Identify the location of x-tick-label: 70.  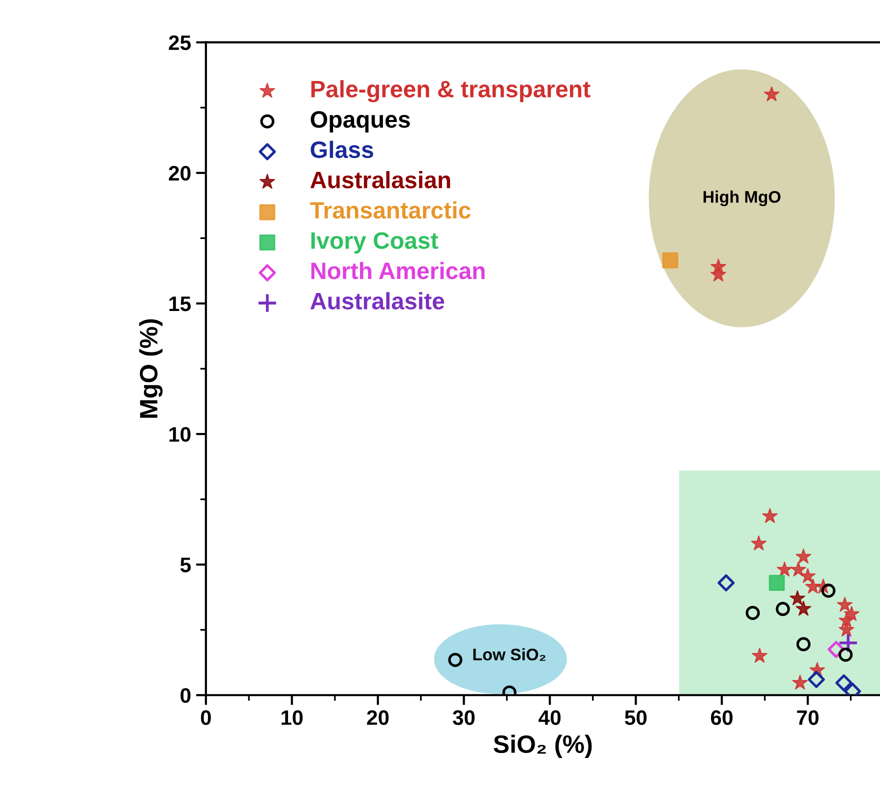
(808, 718).